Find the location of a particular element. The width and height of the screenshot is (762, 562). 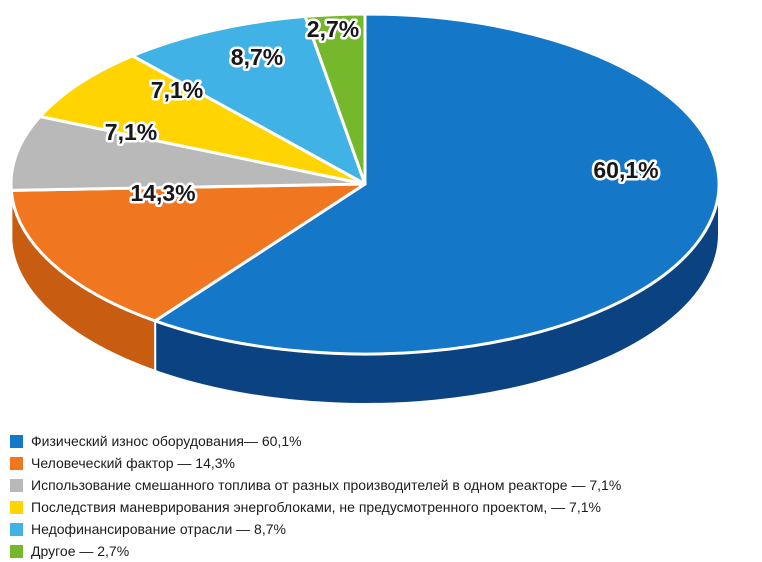

legend-item: Человеческий фактор — 14,3% is located at coordinates (386, 463).